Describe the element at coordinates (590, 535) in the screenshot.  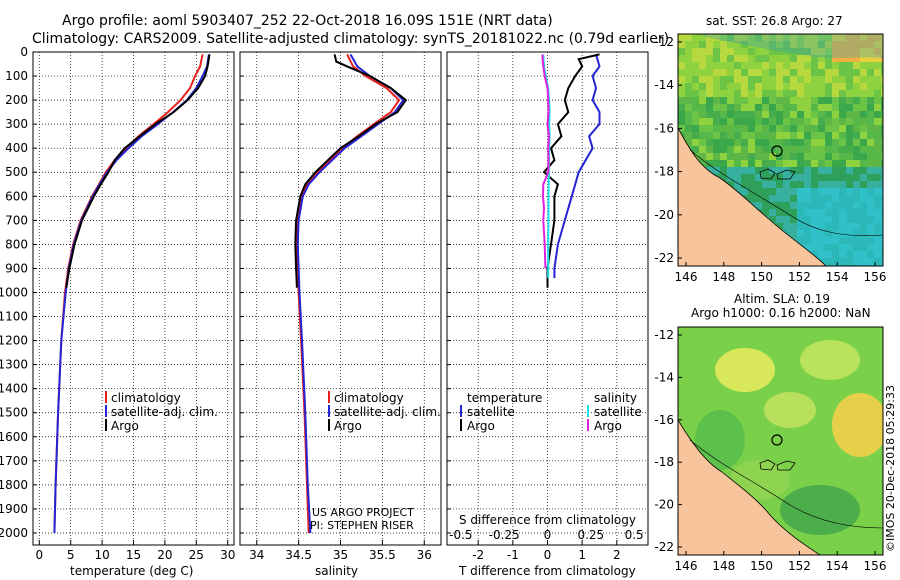
I see `salinity-diff-tick-label: 0.25` at that location.